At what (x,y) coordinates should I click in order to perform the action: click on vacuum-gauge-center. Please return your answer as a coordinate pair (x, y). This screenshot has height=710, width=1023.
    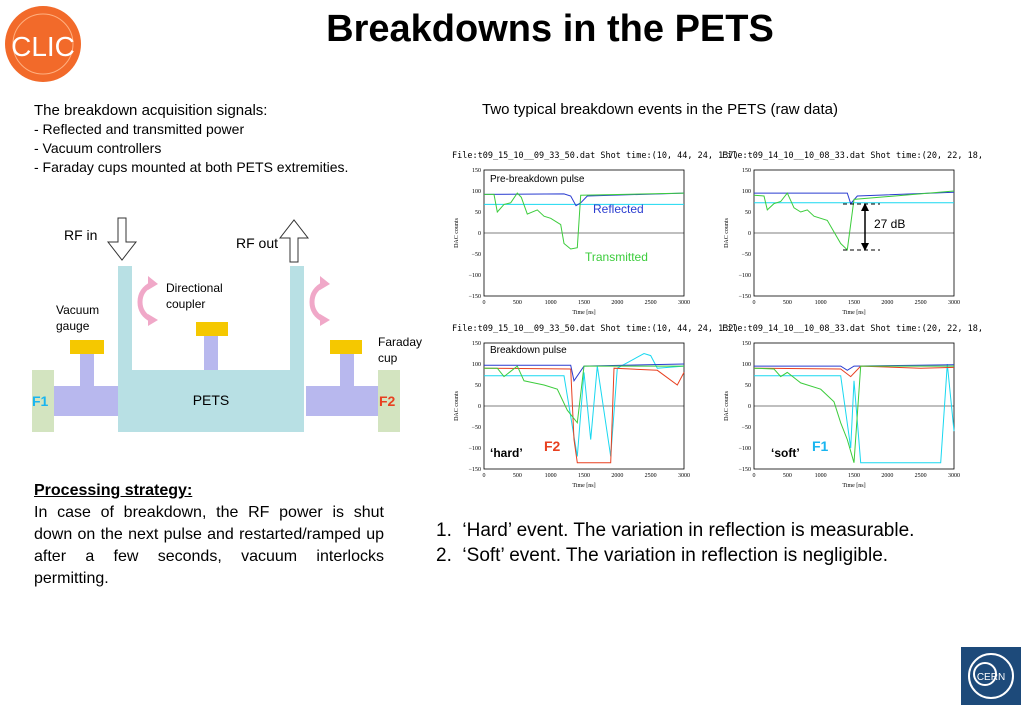
    Looking at the image, I should click on (212, 329).